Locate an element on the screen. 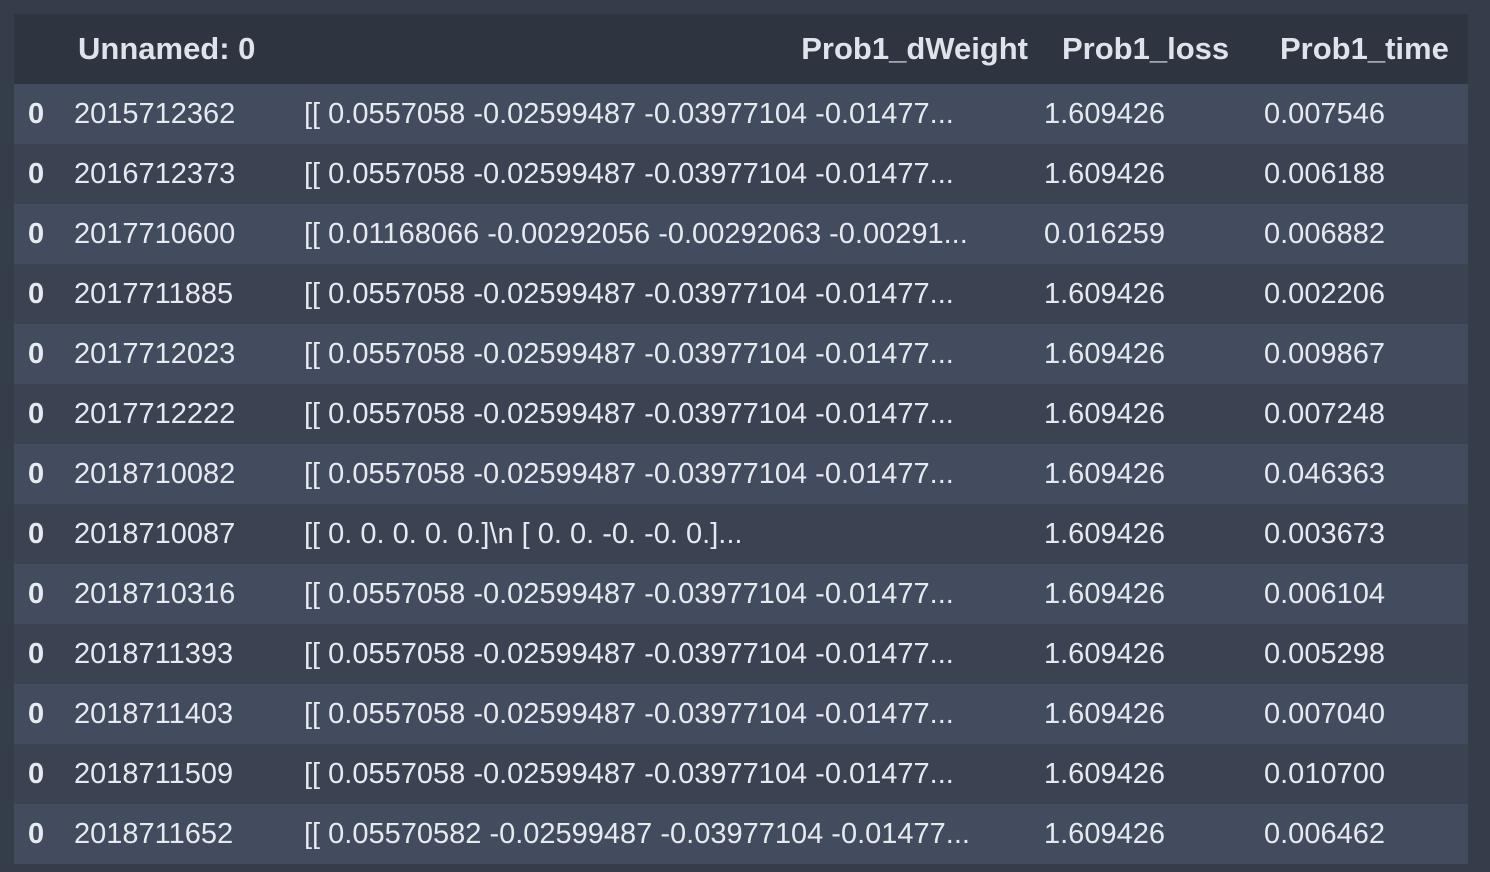 The width and height of the screenshot is (1490, 872). cell-unnamed-0: 2018710316 is located at coordinates (155, 593).